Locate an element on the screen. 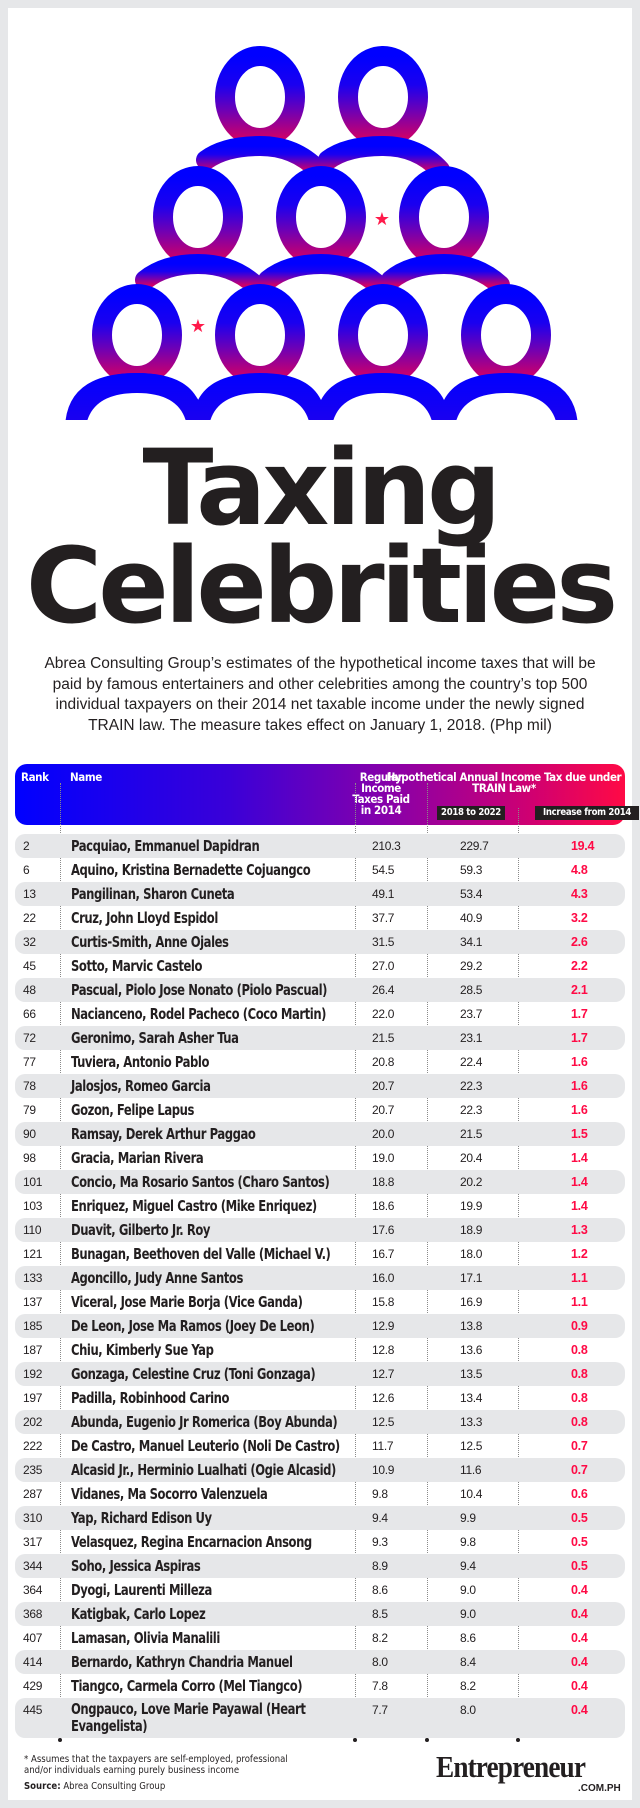  name-cell: Vidanes, Ma Socorro Valenzuela is located at coordinates (169, 1494).